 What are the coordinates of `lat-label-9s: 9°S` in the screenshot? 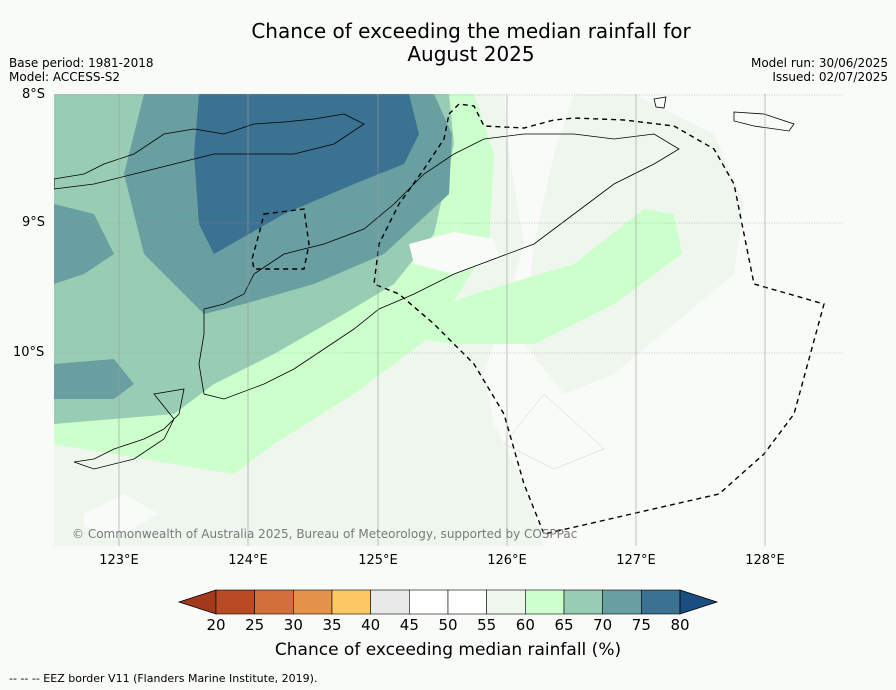 It's located at (34, 222).